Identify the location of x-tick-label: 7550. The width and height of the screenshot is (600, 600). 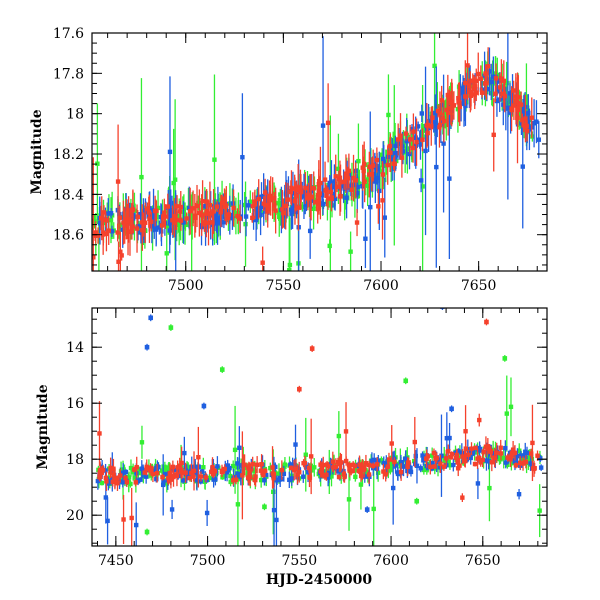
(284, 286).